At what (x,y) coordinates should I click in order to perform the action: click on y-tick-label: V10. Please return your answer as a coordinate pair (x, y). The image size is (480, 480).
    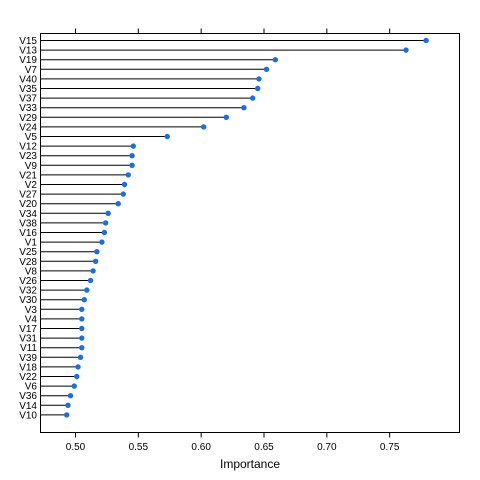
    Looking at the image, I should click on (28, 415).